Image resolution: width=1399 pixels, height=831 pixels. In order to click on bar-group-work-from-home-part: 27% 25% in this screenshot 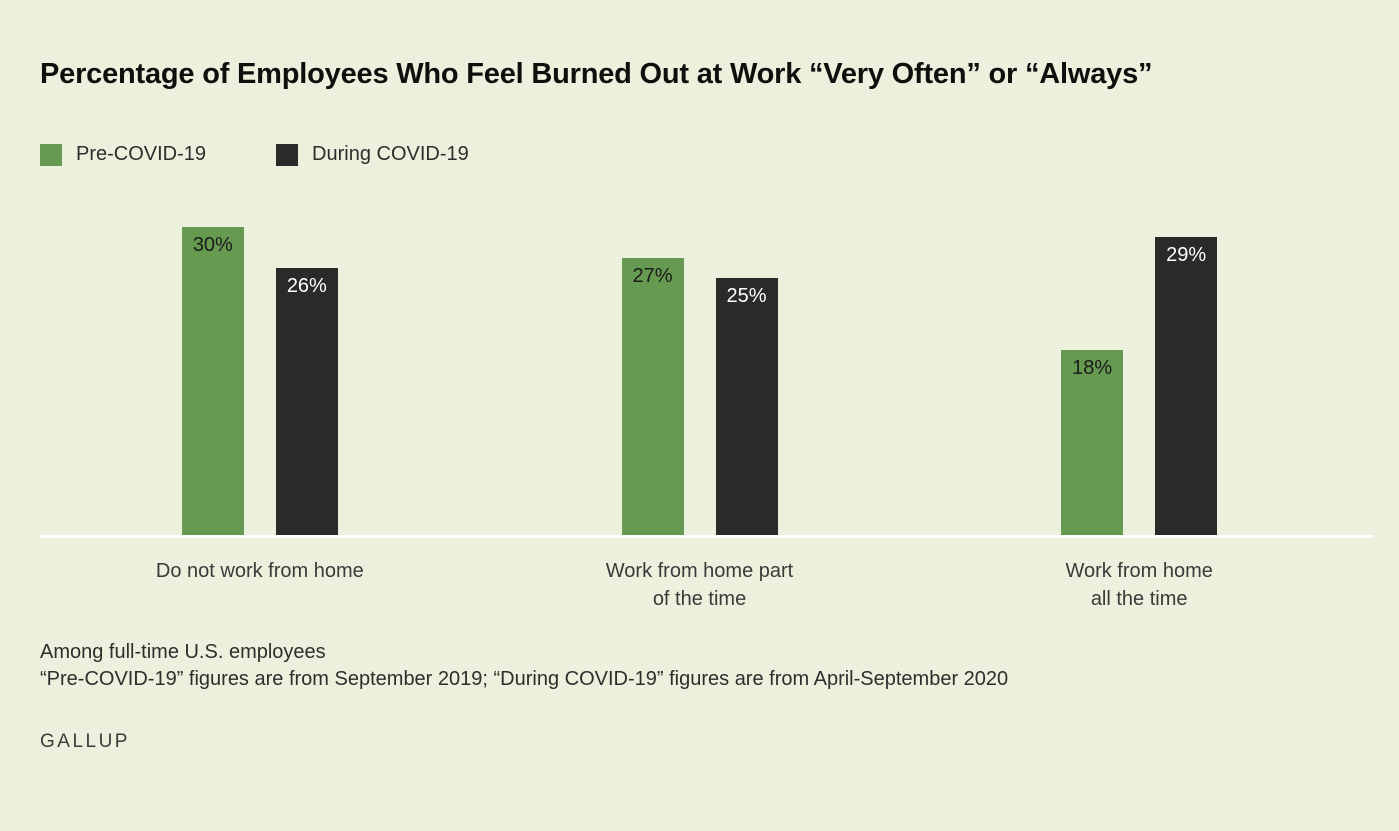, I will do `click(700, 381)`.